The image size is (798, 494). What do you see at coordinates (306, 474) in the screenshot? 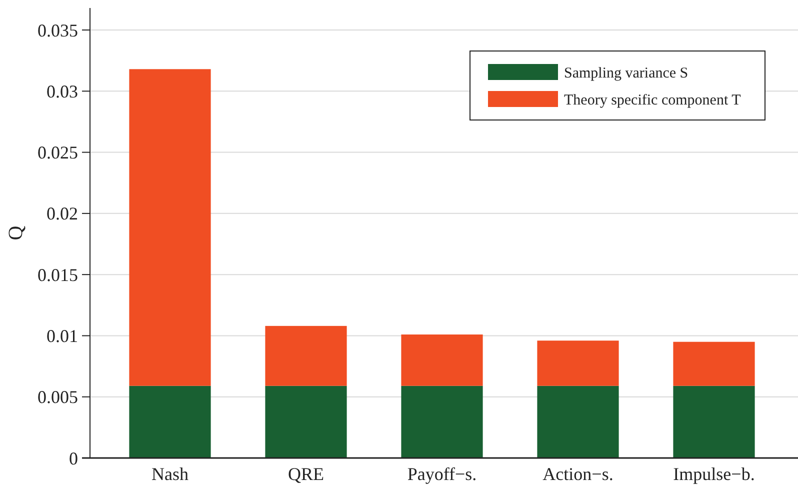
I see `x-tick-label: QRE` at bounding box center [306, 474].